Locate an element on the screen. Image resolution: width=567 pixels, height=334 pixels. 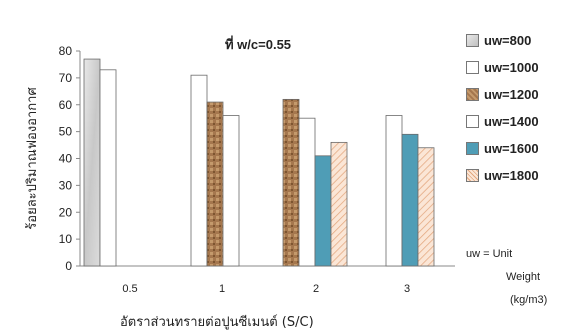
legend-item-uw1000: uw=1000 is located at coordinates (516, 67).